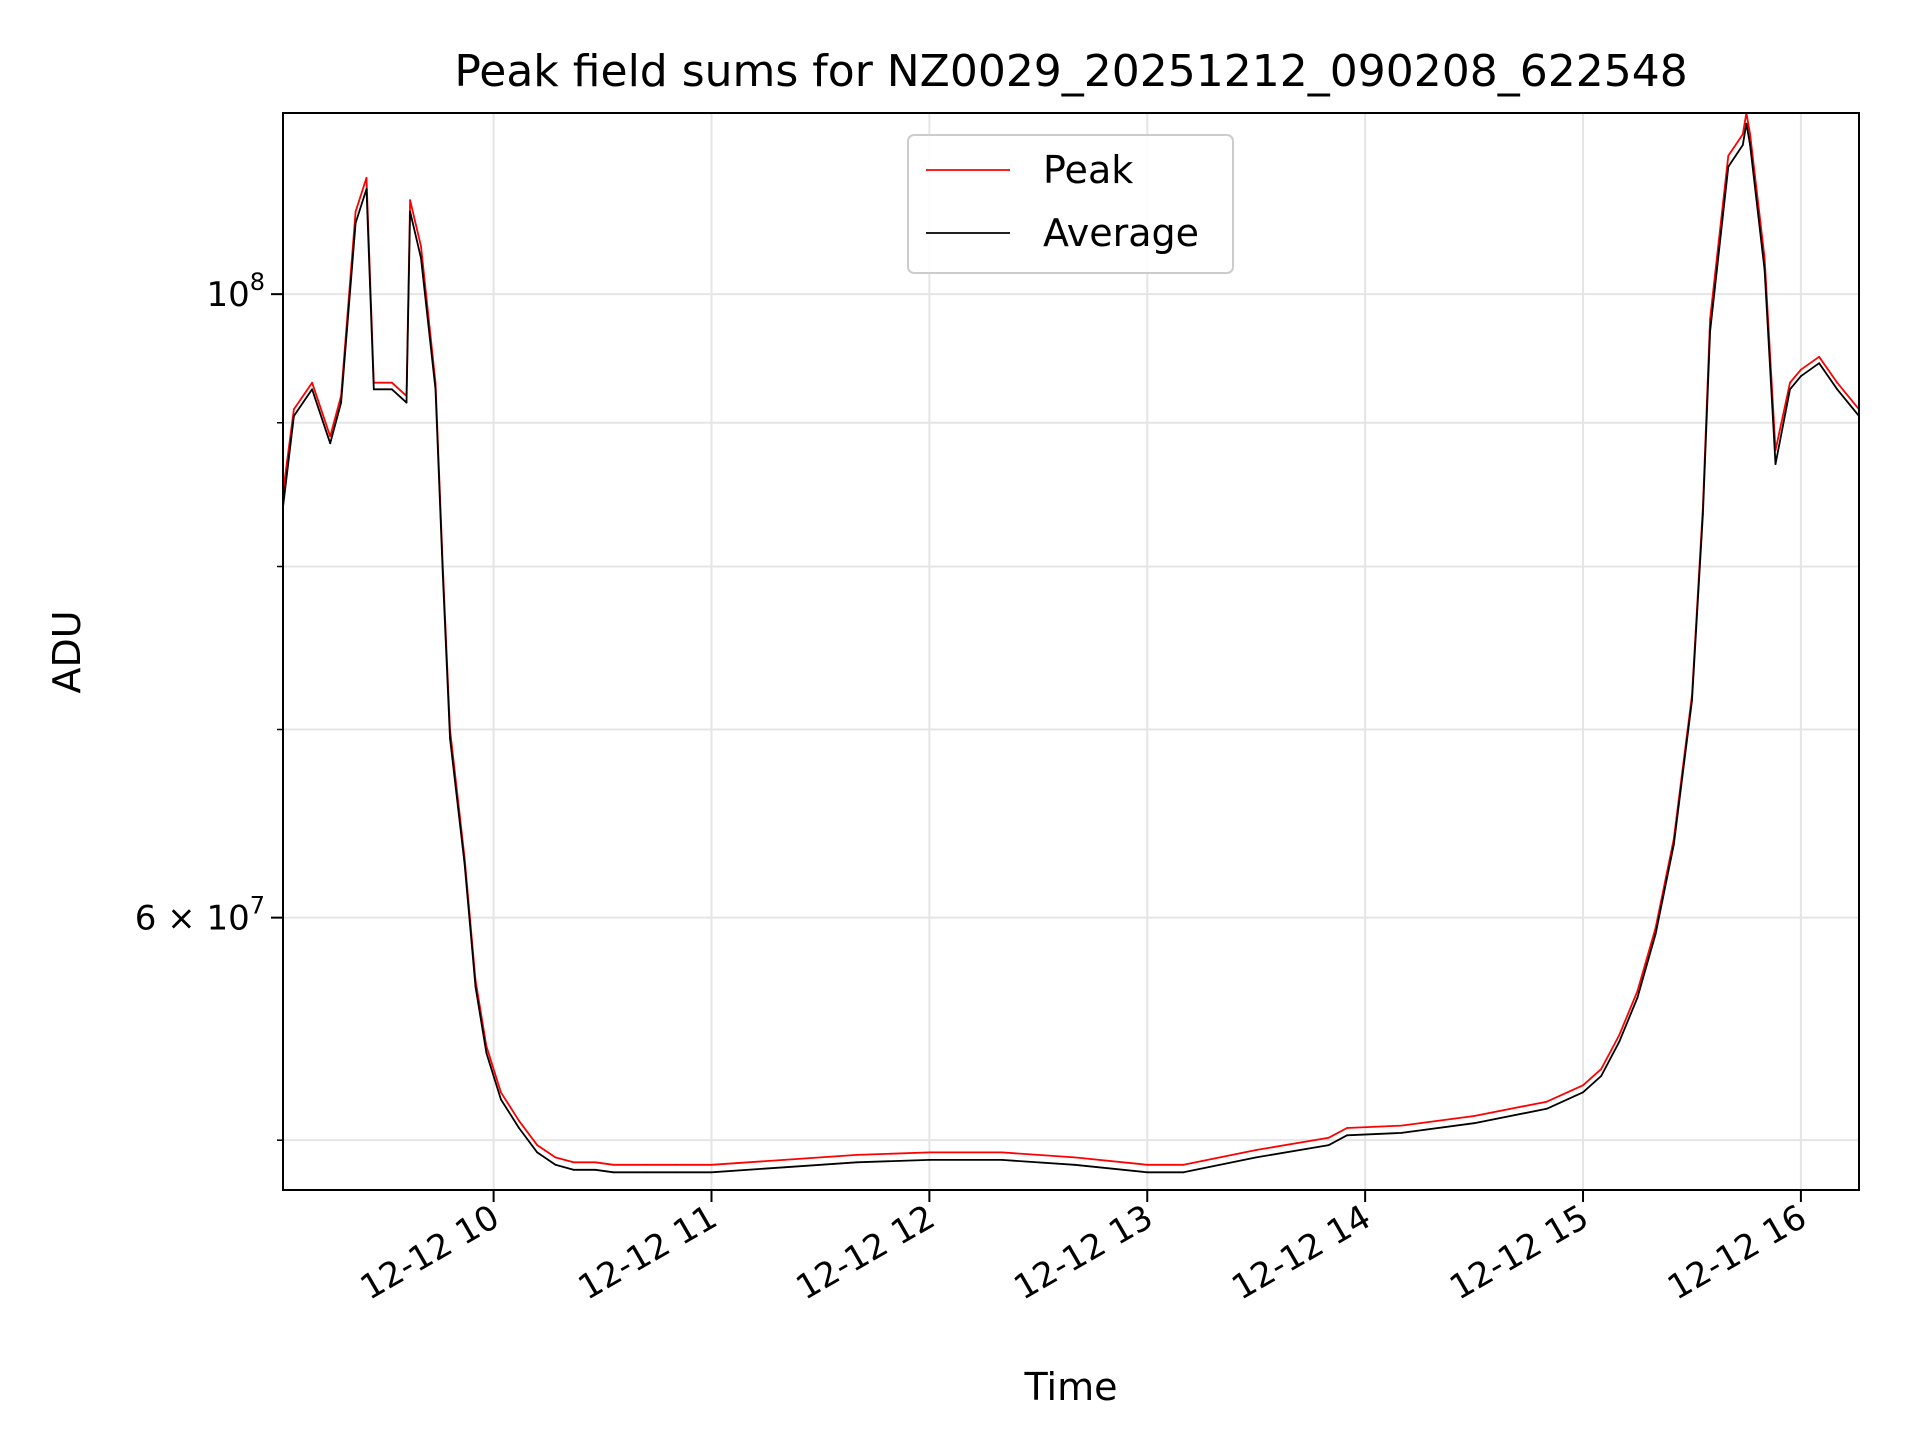  Describe the element at coordinates (67, 651) in the screenshot. I see `y-axis-label: ADU` at that location.